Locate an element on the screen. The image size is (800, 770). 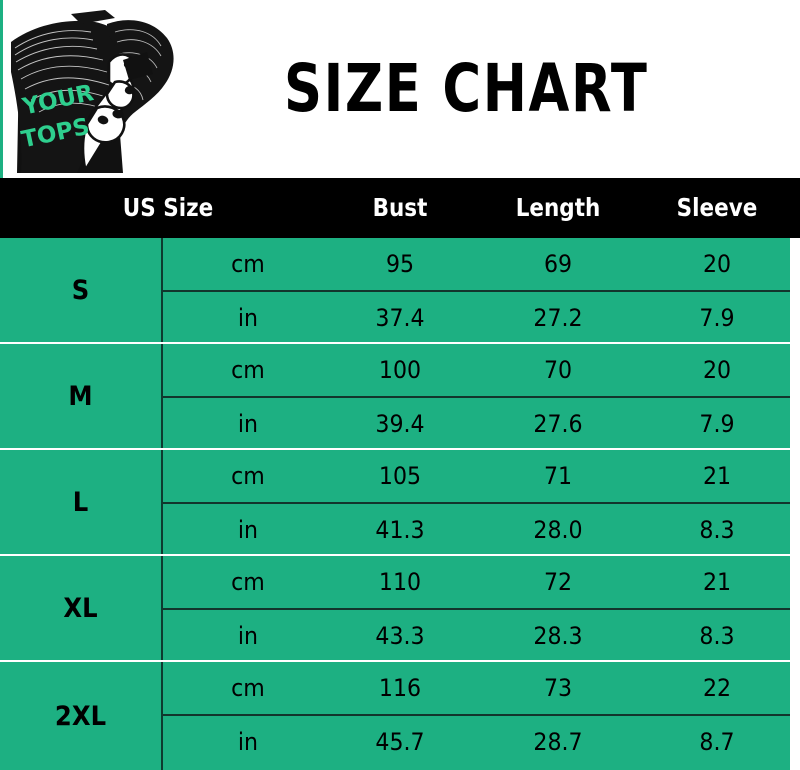
size-label: M is located at coordinates (80, 396).